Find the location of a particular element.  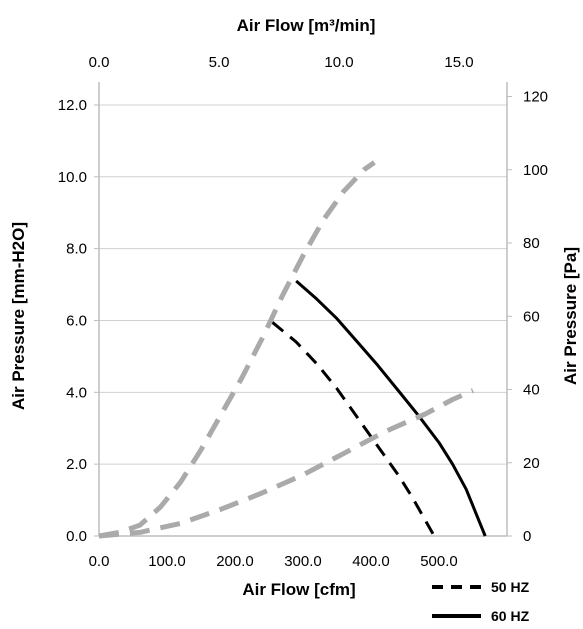

bottom-tick-label-4: 400.0 is located at coordinates (371, 561).